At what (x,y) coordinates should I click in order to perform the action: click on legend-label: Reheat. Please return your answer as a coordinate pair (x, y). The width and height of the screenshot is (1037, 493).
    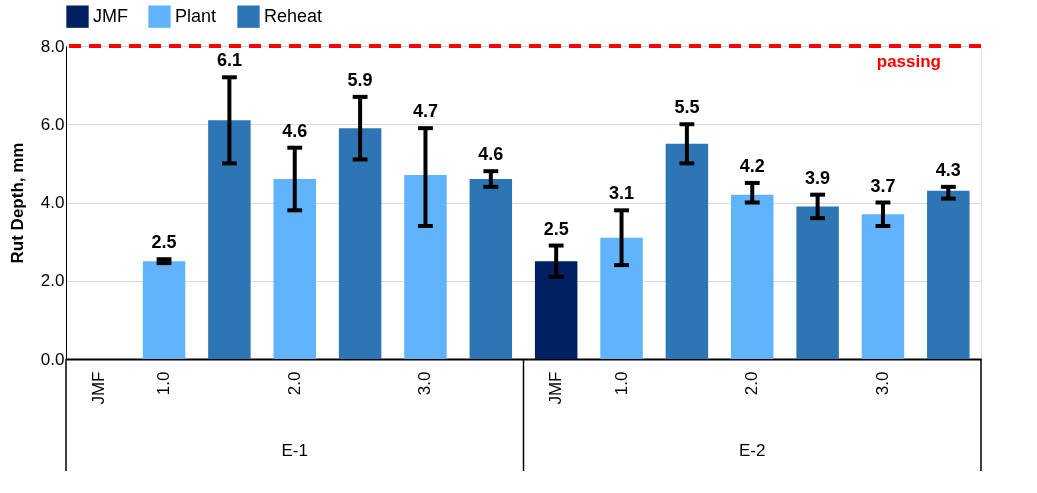
    Looking at the image, I should click on (293, 15).